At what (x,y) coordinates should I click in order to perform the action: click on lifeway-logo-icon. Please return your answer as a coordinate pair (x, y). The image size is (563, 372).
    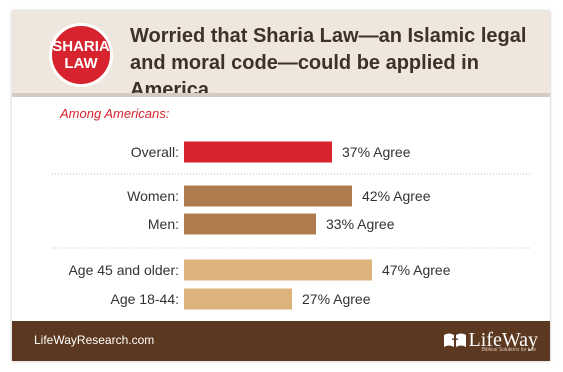
    Looking at the image, I should click on (454, 340).